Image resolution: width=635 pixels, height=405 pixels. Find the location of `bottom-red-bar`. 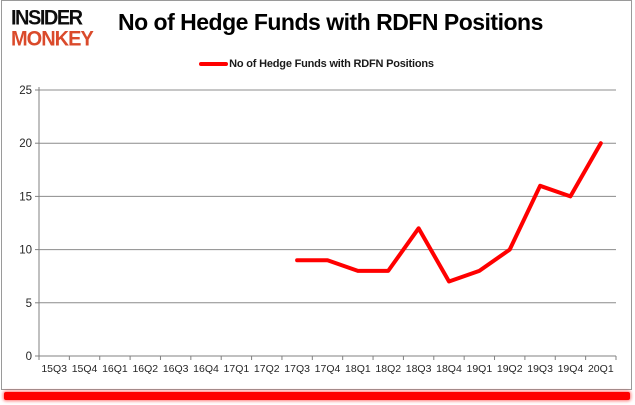

bottom-red-bar is located at coordinates (317, 396).